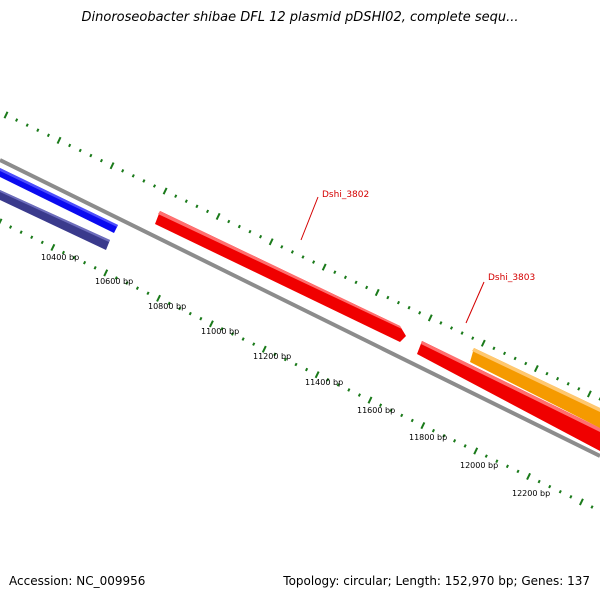  Describe the element at coordinates (324, 382) in the screenshot. I see `scale-label: 11400 bp` at that location.